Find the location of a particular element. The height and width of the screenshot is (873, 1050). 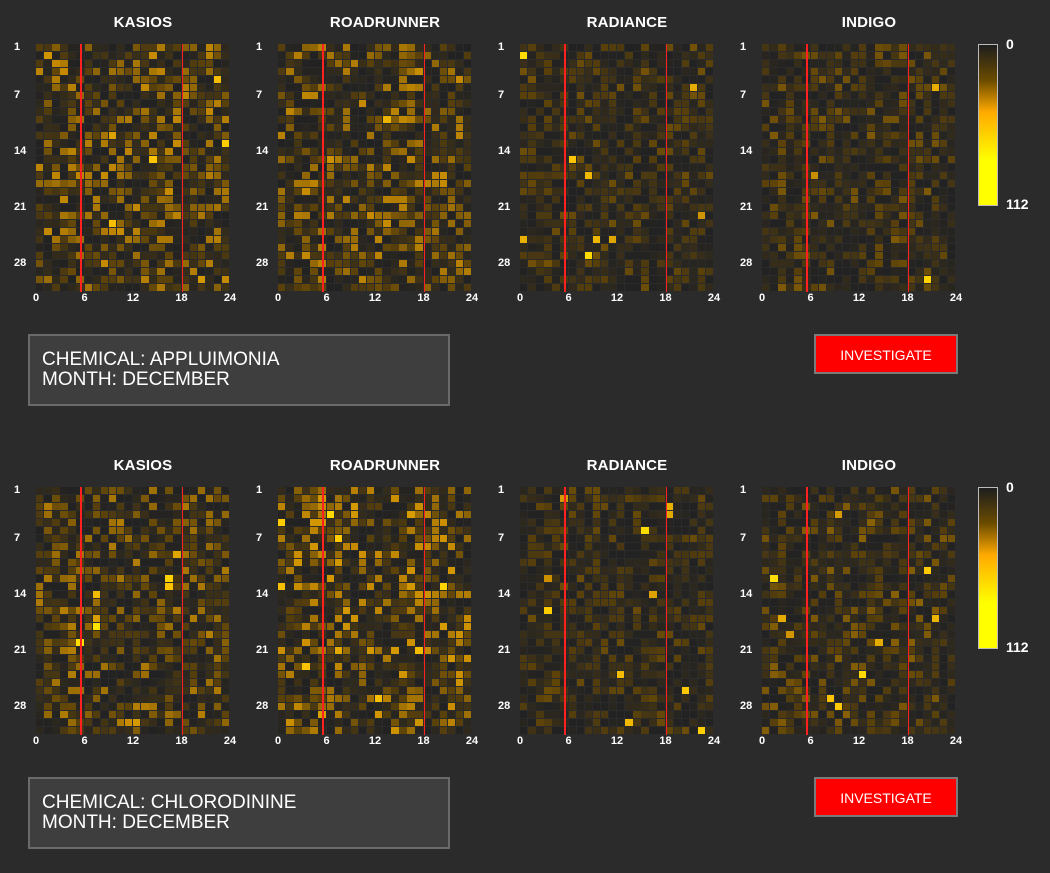

investigate-button: INVESTIGATE is located at coordinates (886, 354).